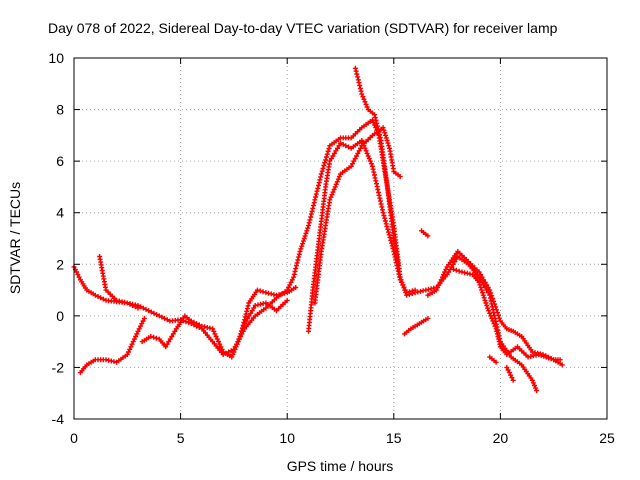  What do you see at coordinates (15, 238) in the screenshot?
I see `y-axis-label: SDTVAR / TECUs` at bounding box center [15, 238].